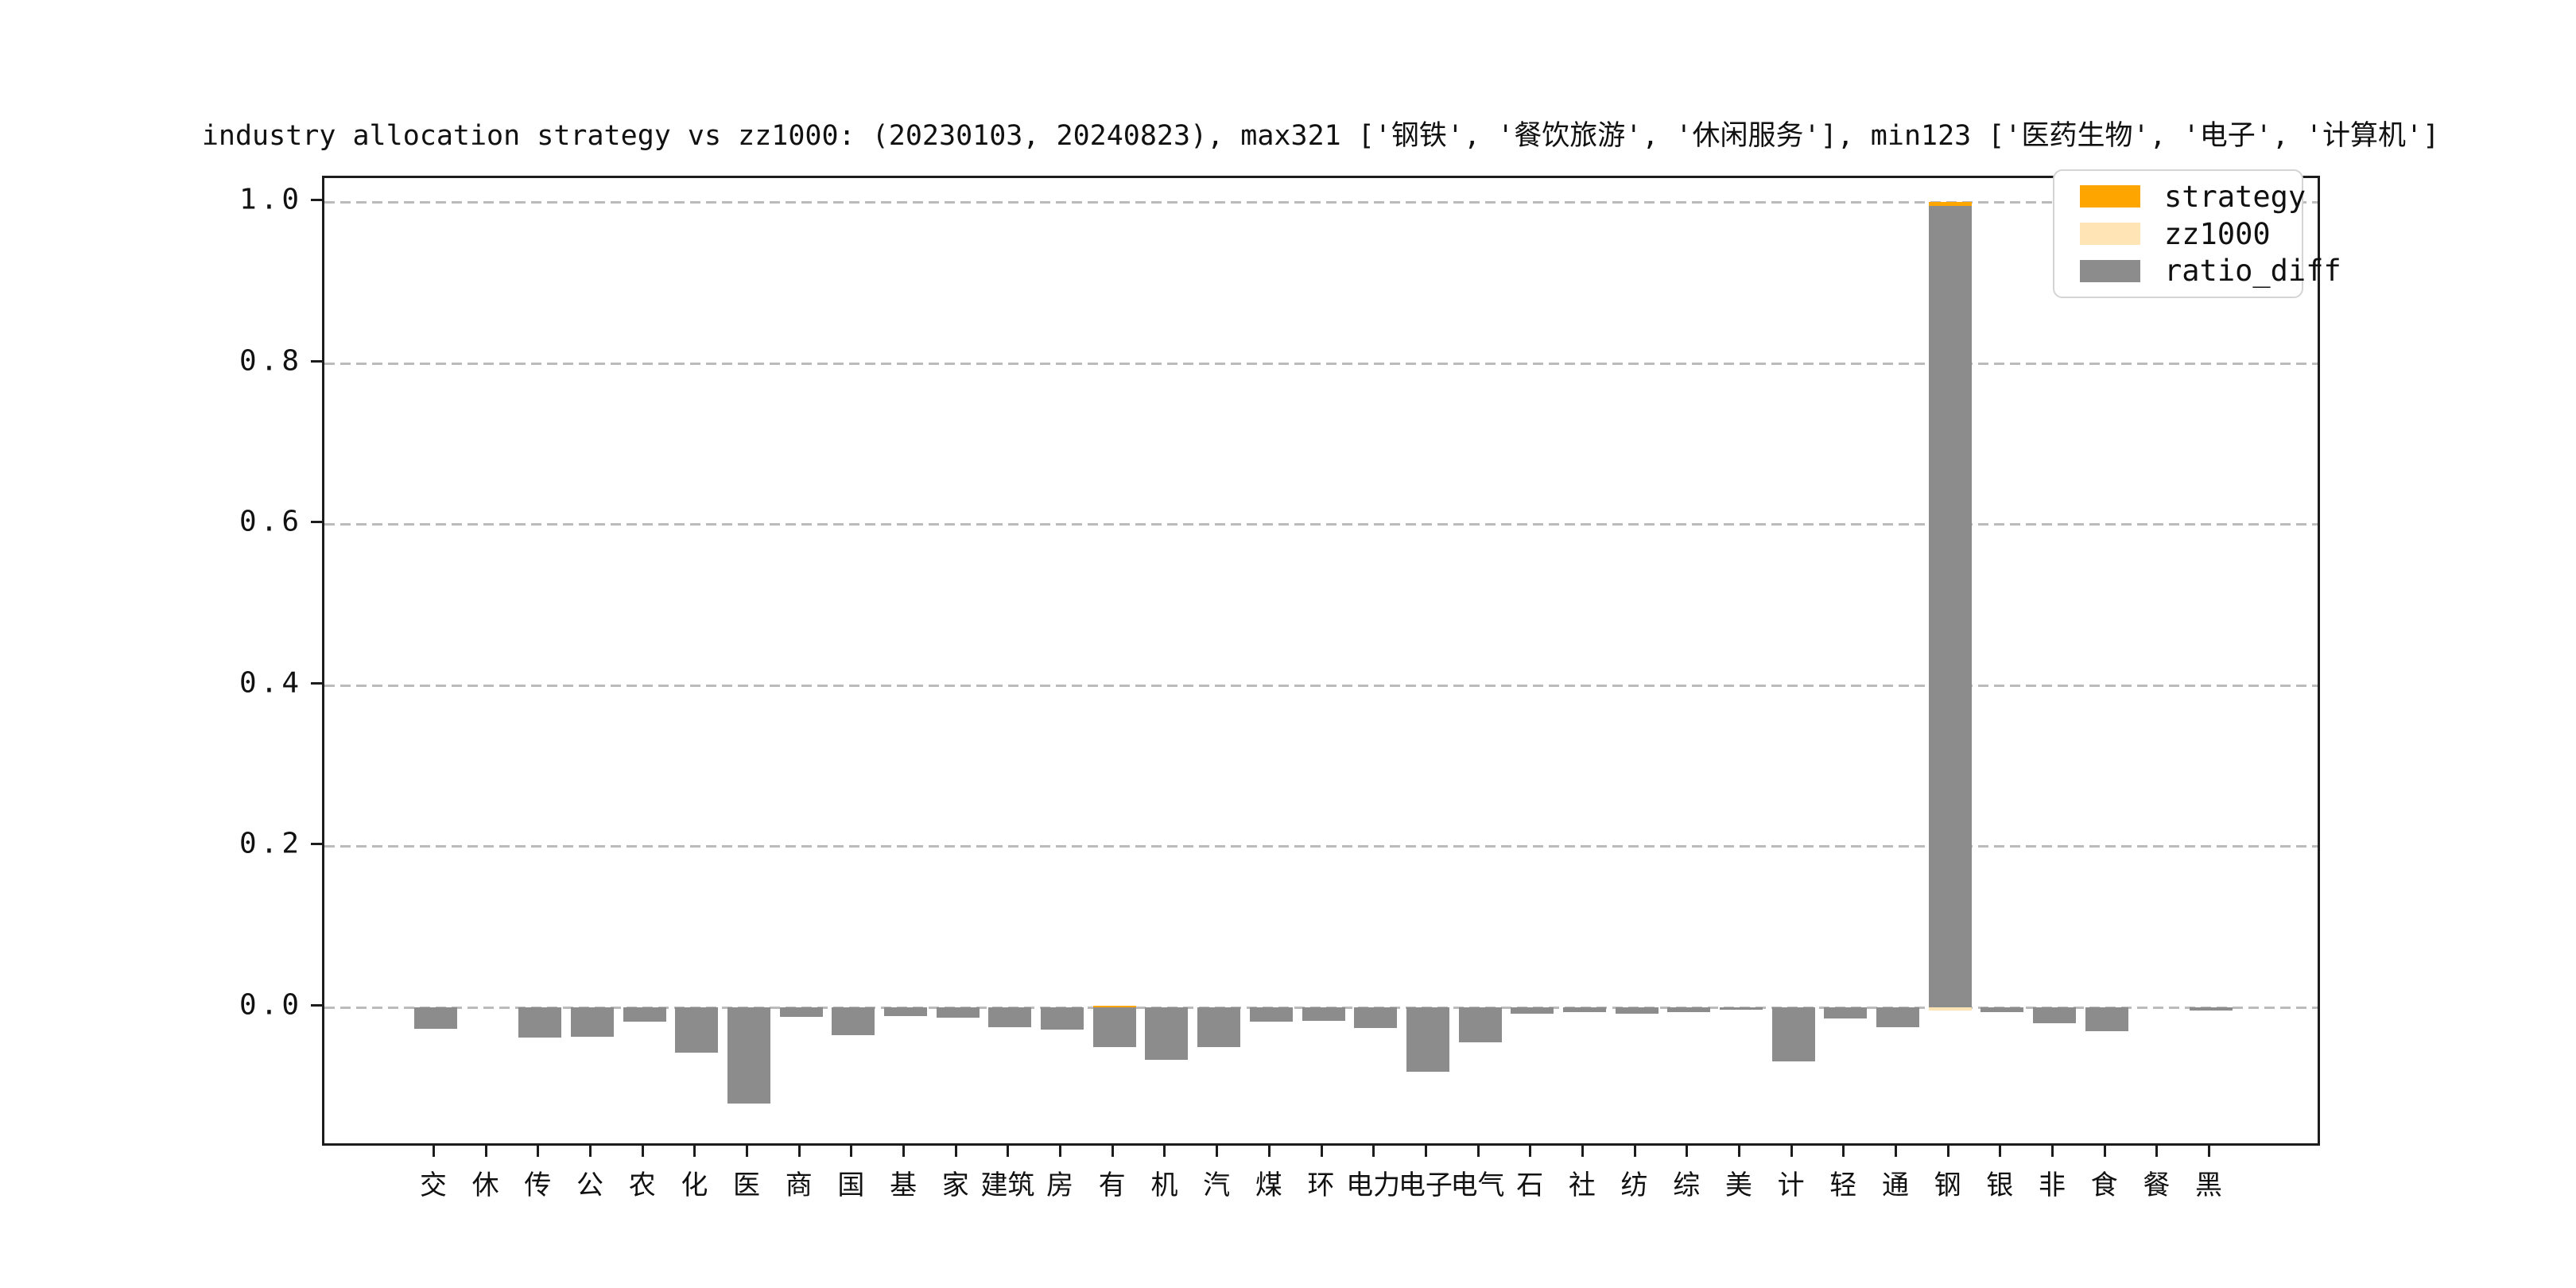 This screenshot has width=2576, height=1288. What do you see at coordinates (955, 1185) in the screenshot?
I see `x-tick-label: 家` at bounding box center [955, 1185].